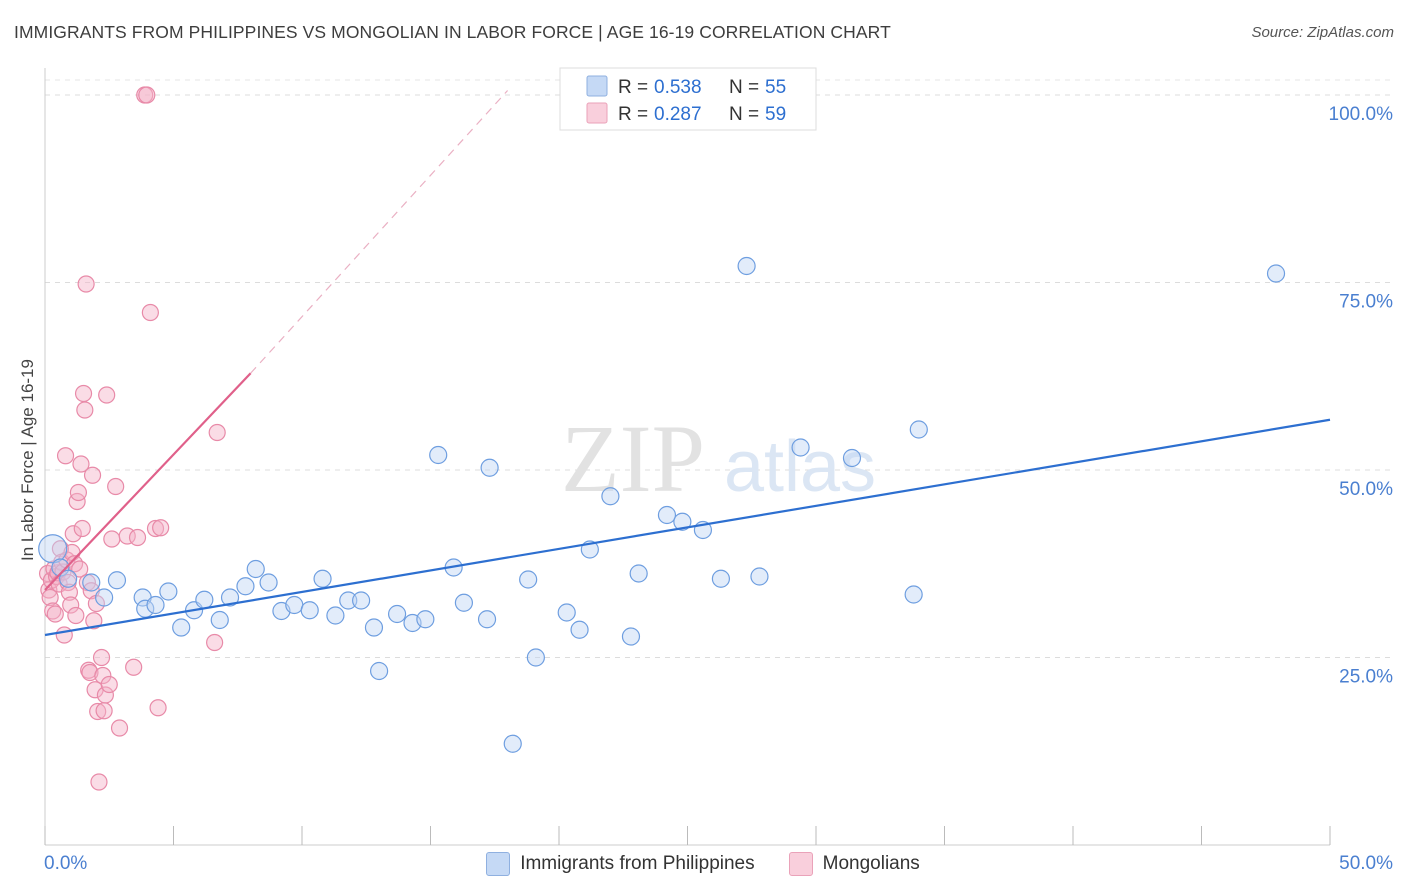  Describe the element at coordinates (1366, 489) in the screenshot. I see `y-tick-label: 50.0%` at that location.